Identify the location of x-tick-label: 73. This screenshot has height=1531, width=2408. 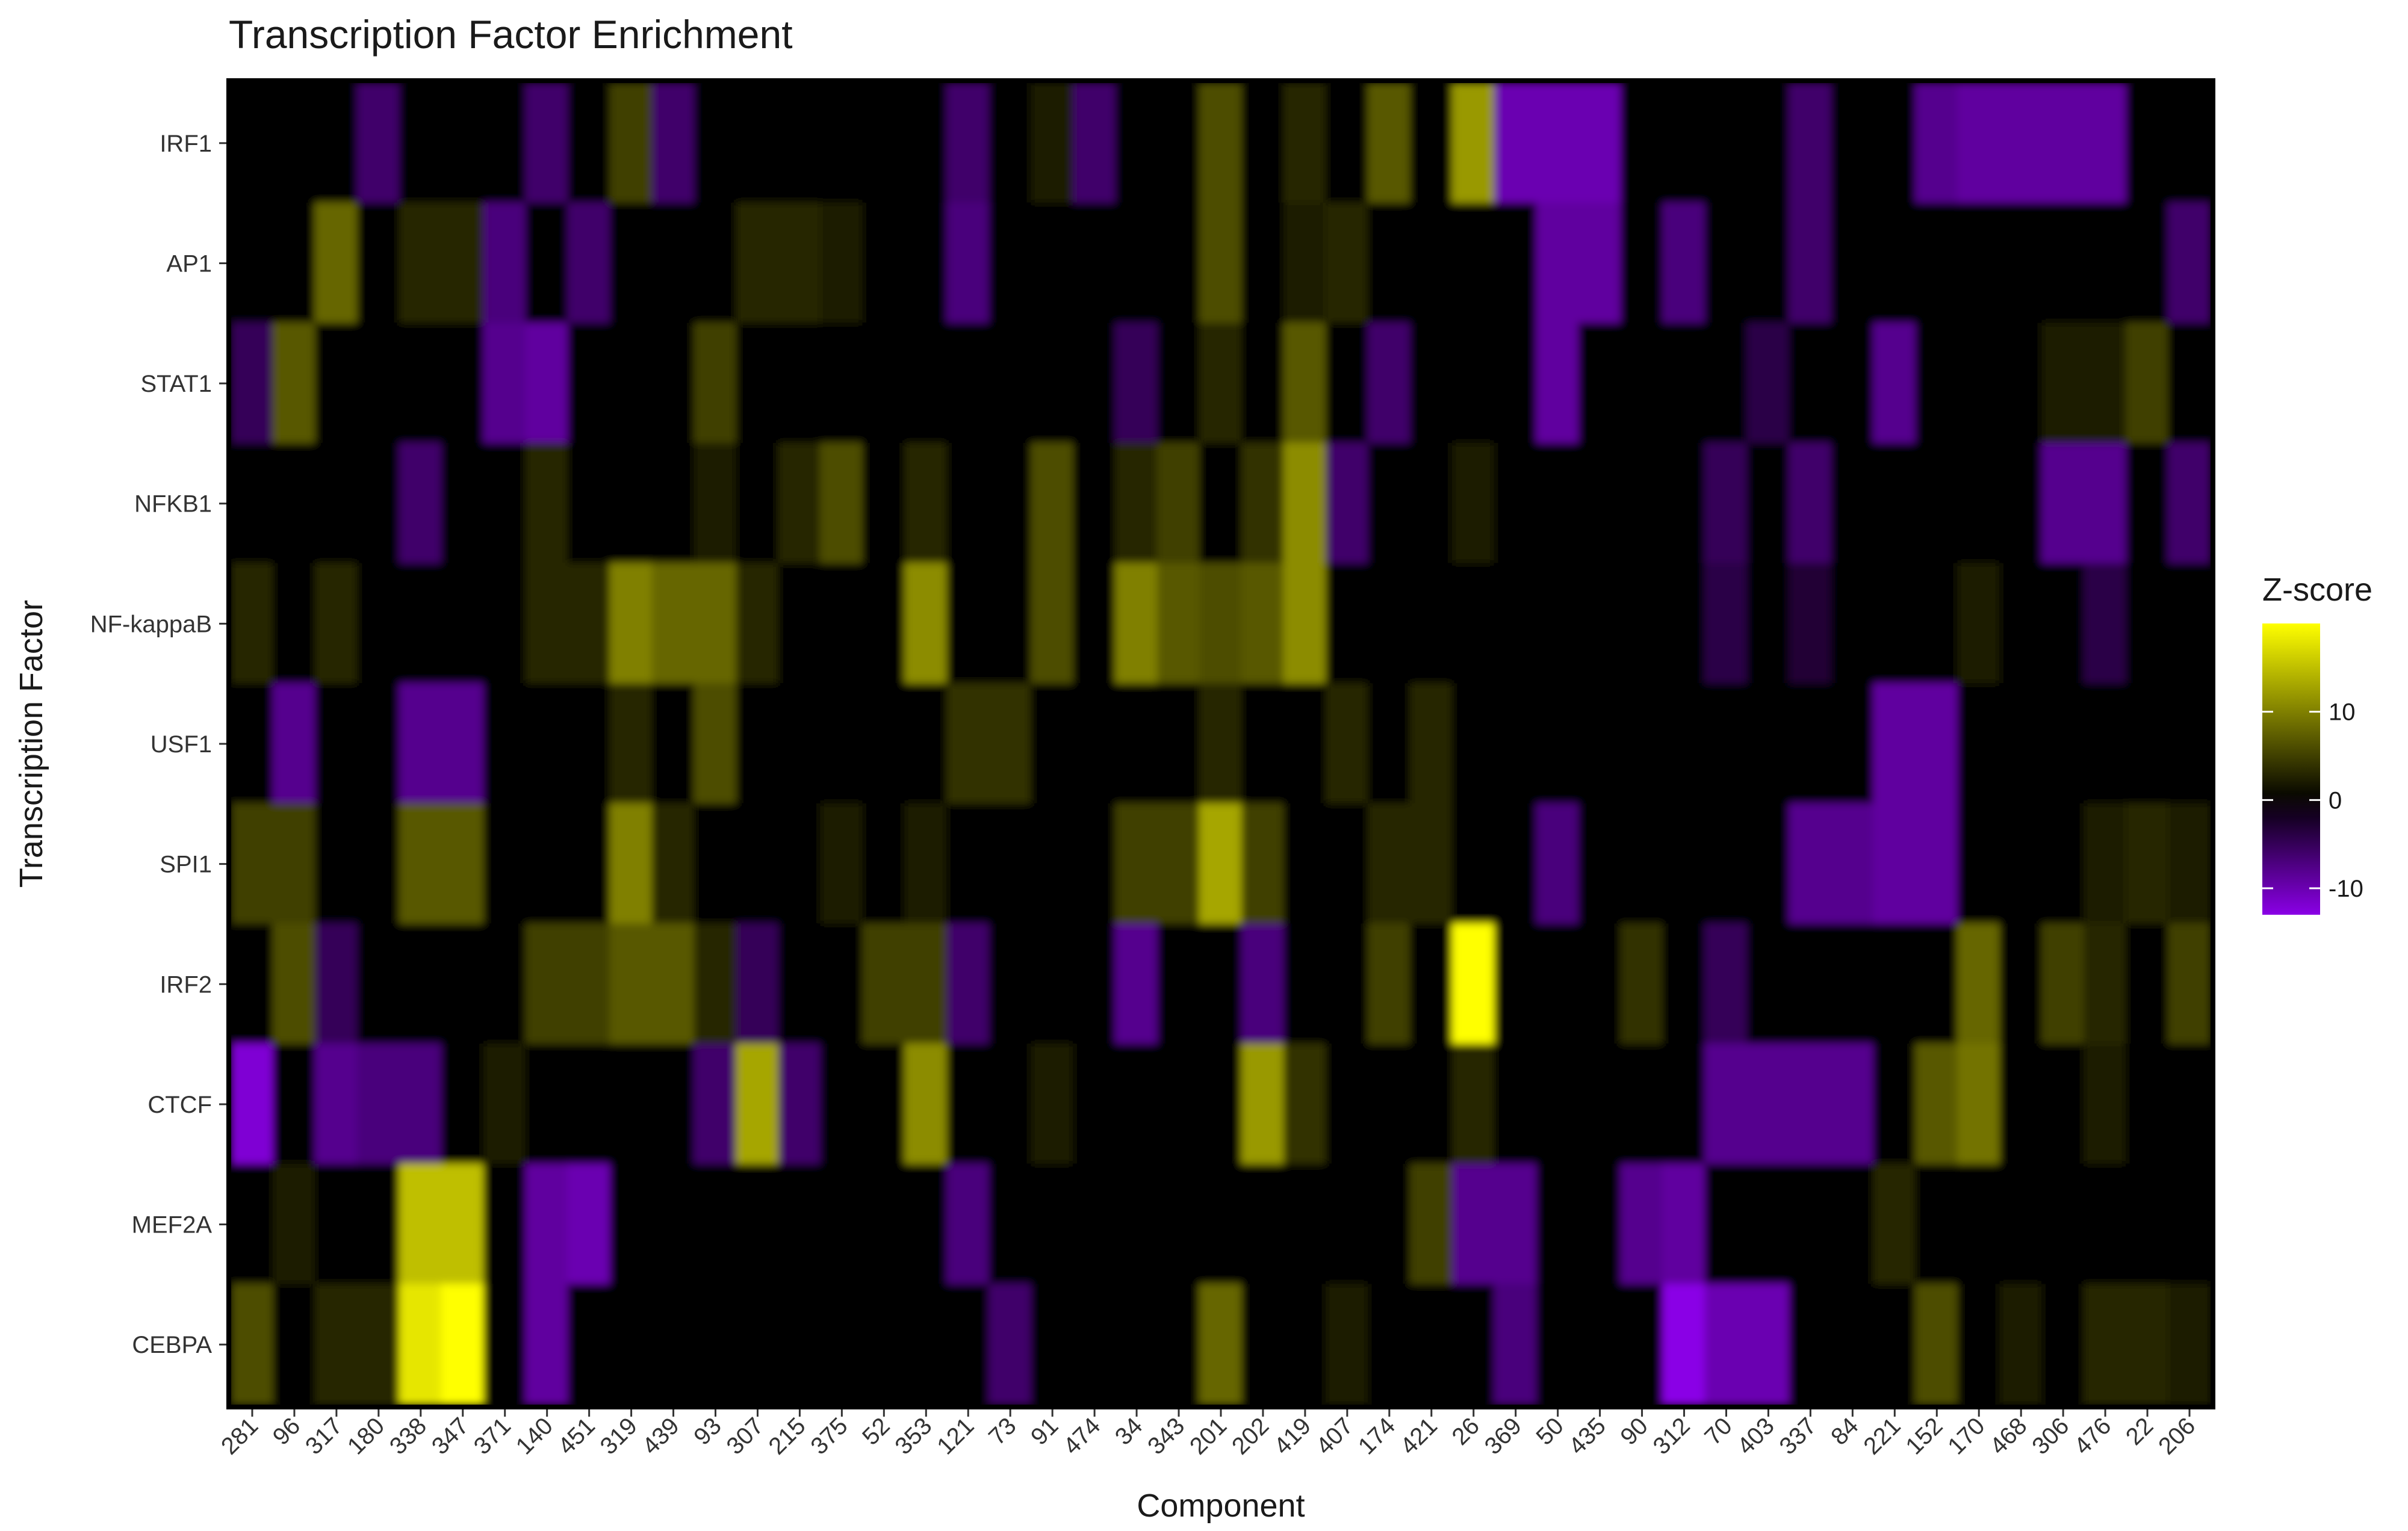
(1003, 1431).